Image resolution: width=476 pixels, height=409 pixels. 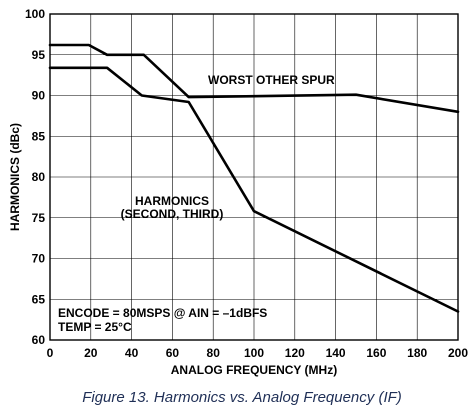 What do you see at coordinates (95, 327) in the screenshot?
I see `annotation-temp: TEMP = 25°C` at bounding box center [95, 327].